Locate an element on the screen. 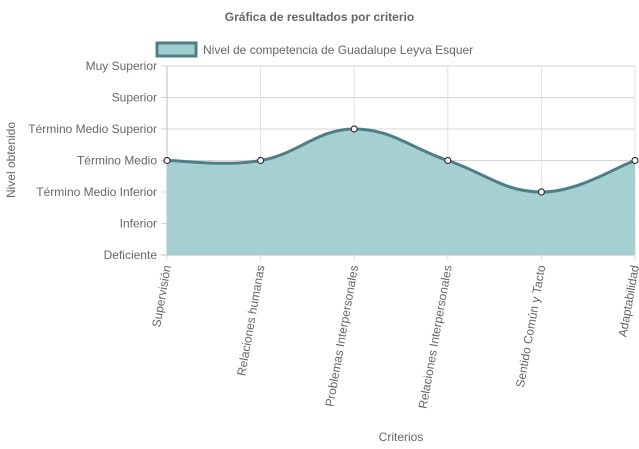 This screenshot has height=449, width=639. x-axis-title: Criterios is located at coordinates (401, 437).